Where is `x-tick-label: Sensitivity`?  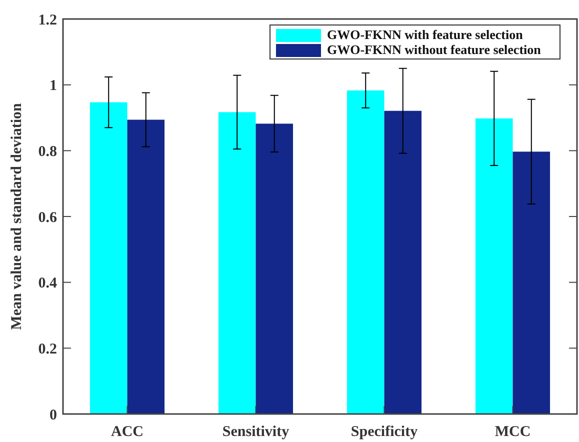
x-tick-label: Sensitivity is located at coordinates (256, 432).